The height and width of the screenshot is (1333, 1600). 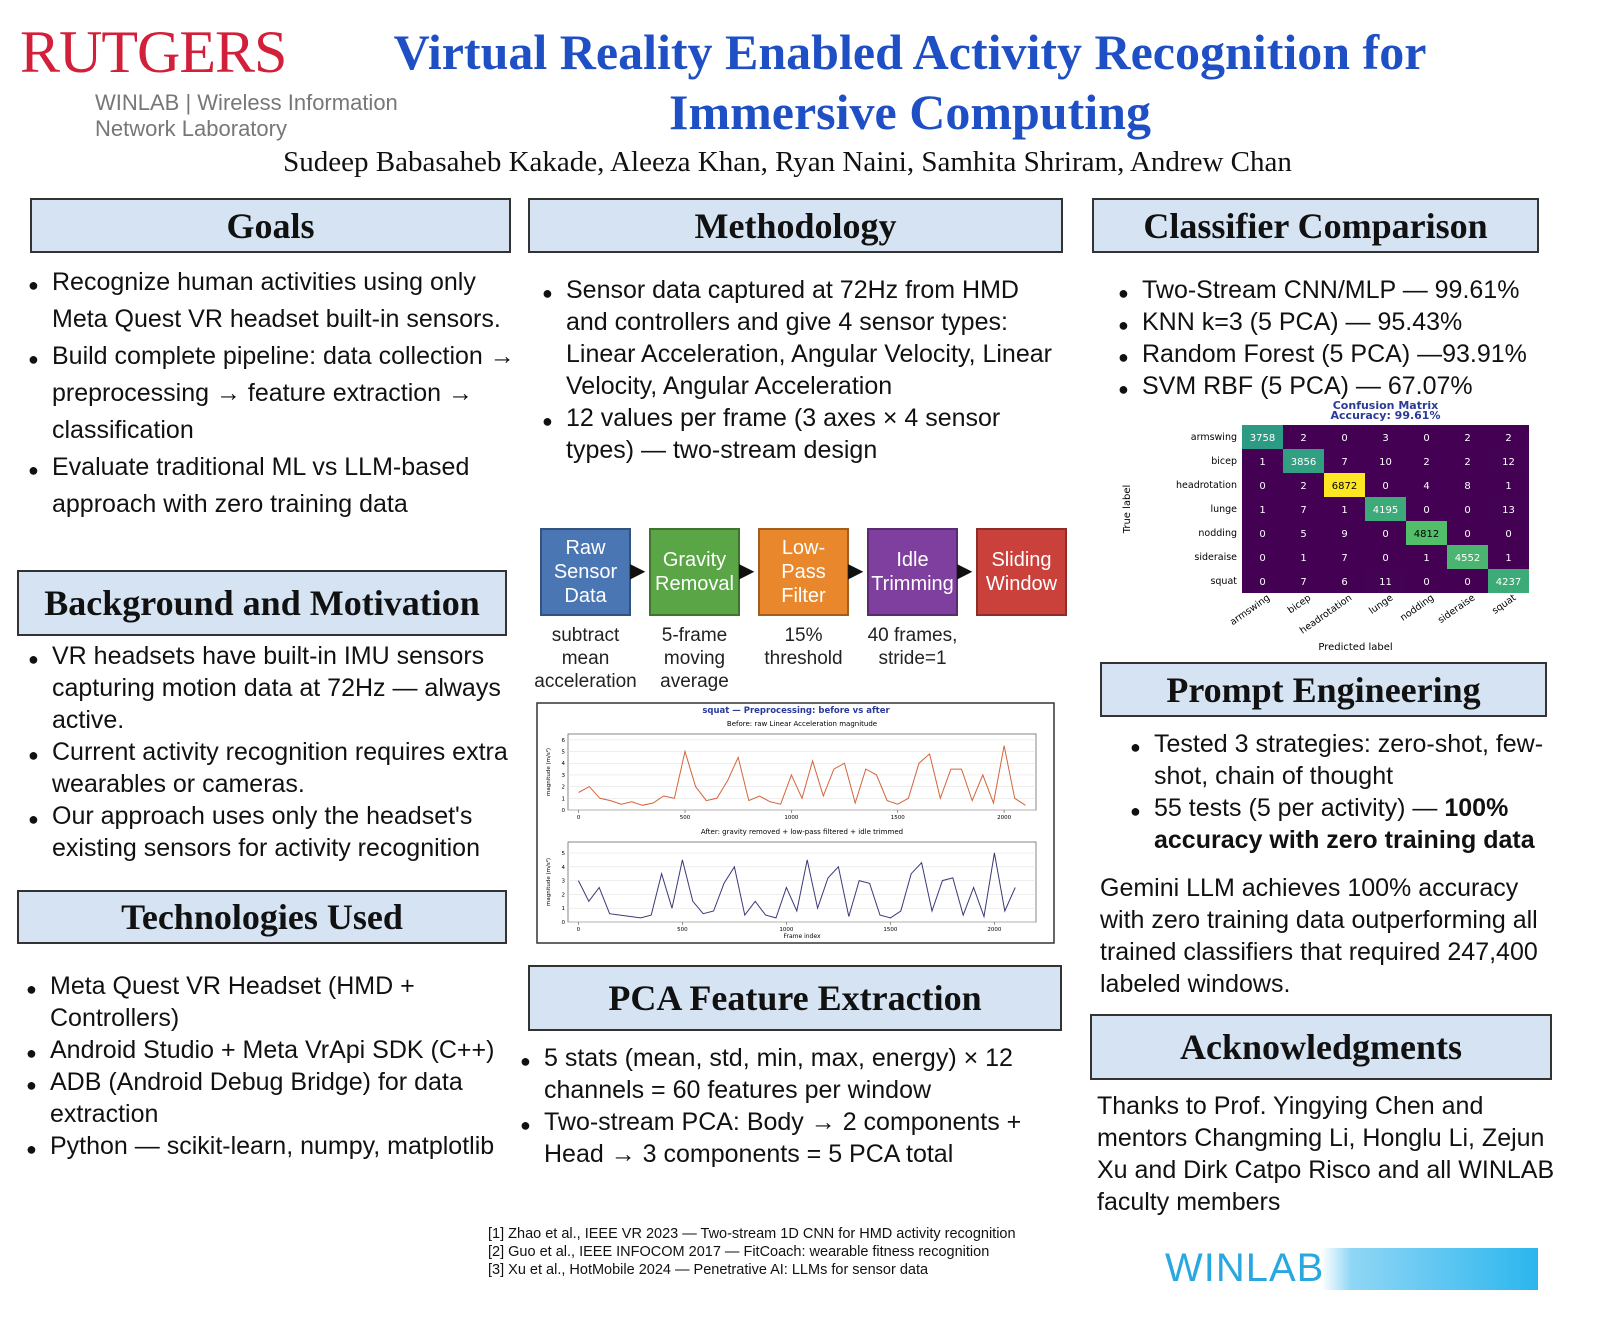 What do you see at coordinates (1386, 415) in the screenshot?
I see `cm-subtitle: Accuracy: 99.61%` at bounding box center [1386, 415].